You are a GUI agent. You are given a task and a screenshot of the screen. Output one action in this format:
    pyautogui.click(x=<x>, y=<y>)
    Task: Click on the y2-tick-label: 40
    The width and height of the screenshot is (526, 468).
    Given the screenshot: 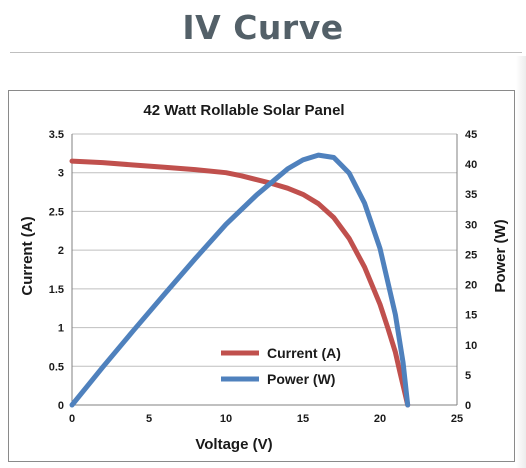 What is the action you would take?
    pyautogui.click(x=471, y=165)
    